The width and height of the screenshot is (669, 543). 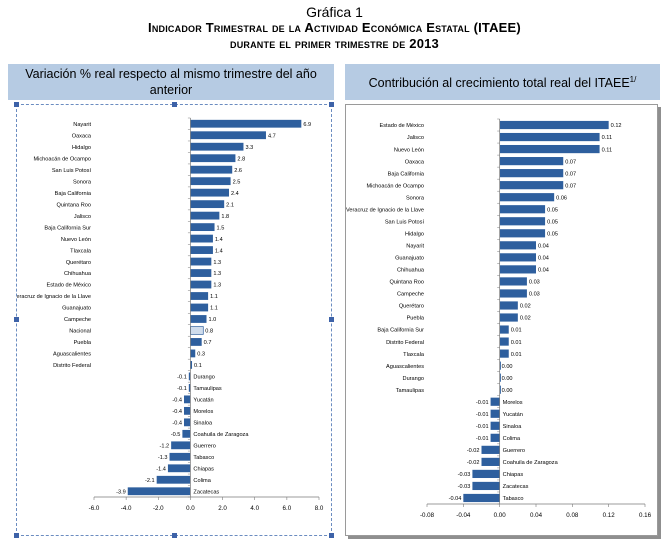 I want to click on category-label-morelos: Morelos, so click(x=513, y=403).